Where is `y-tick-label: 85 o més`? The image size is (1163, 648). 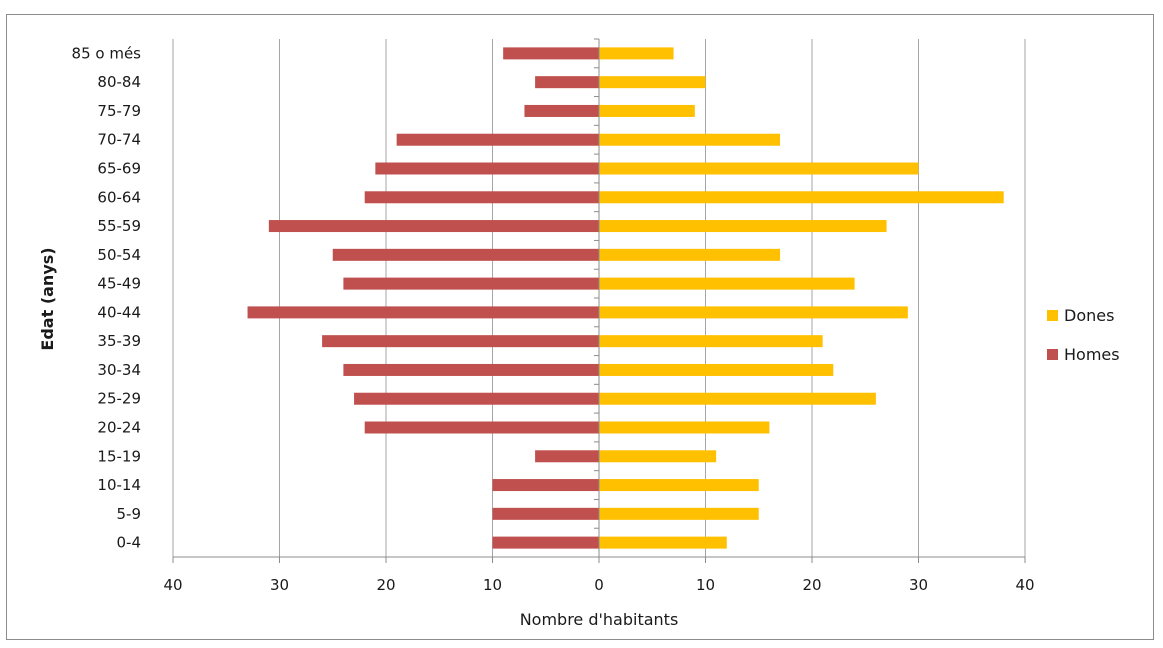 y-tick-label: 85 o més is located at coordinates (107, 53).